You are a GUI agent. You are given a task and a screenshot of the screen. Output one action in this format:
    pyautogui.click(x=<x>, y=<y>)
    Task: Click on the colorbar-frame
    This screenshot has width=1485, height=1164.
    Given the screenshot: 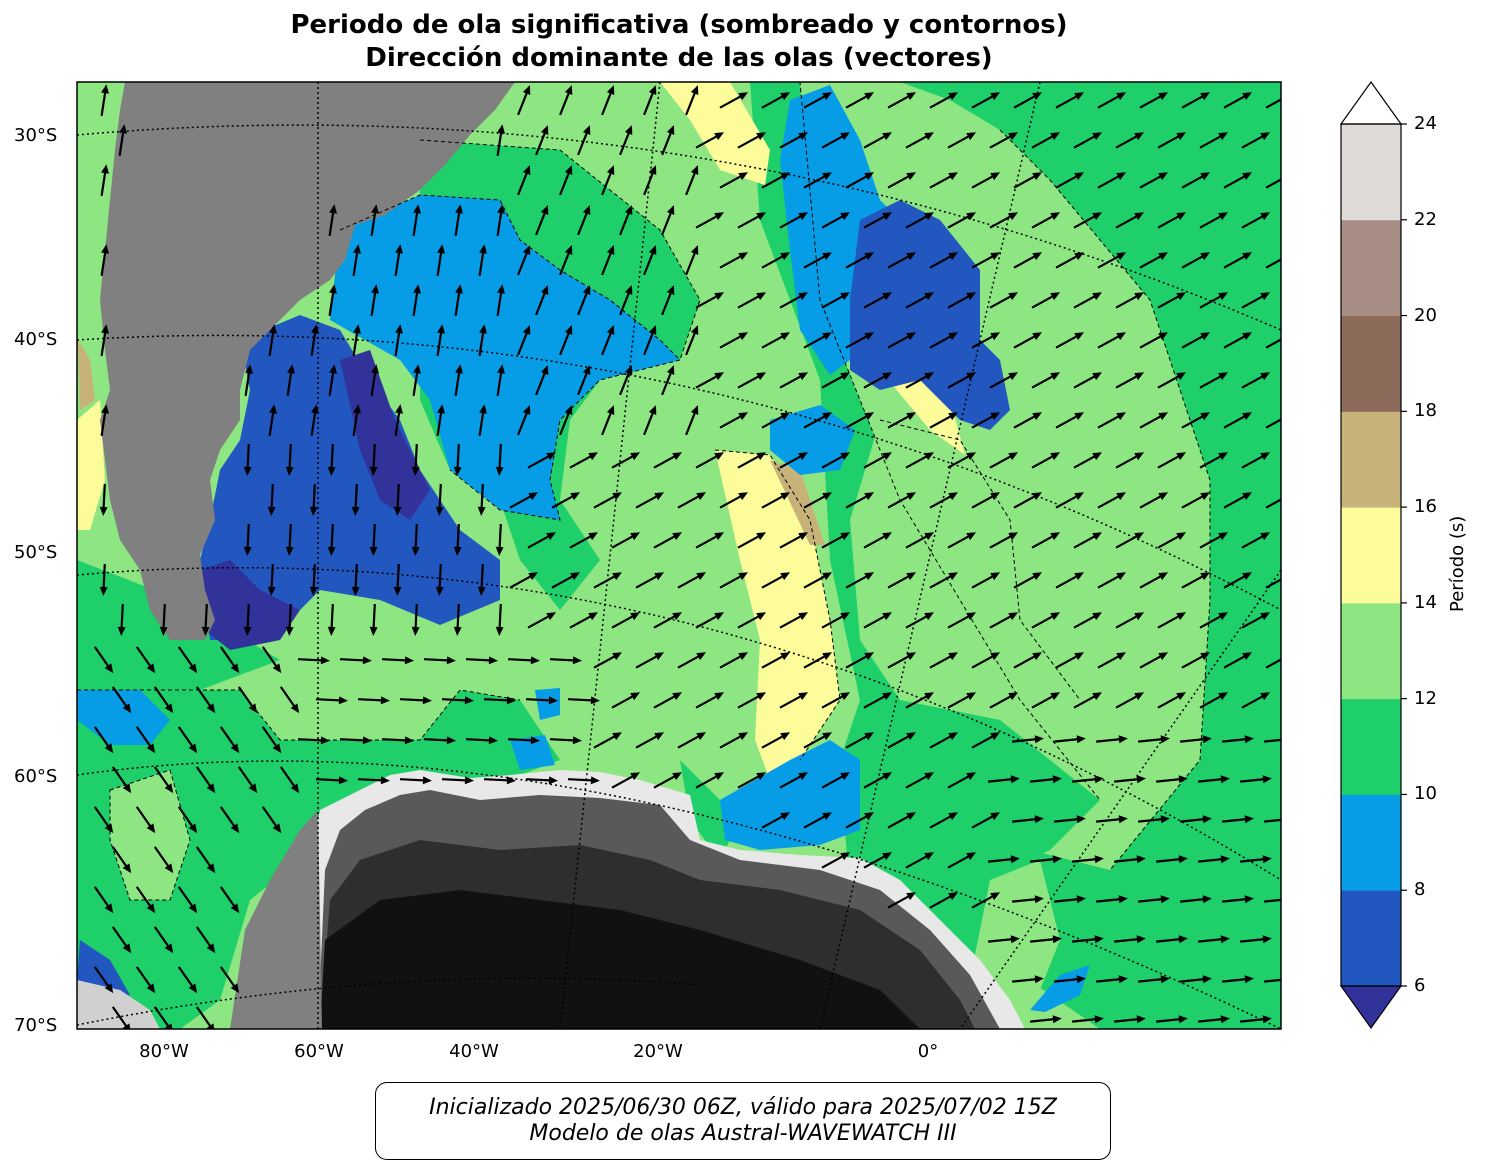 What is the action you would take?
    pyautogui.click(x=1371, y=555)
    